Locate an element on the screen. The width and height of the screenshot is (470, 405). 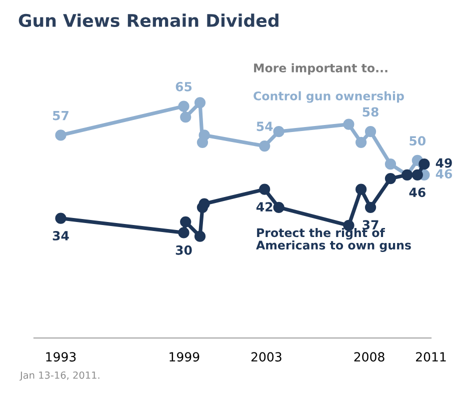
chart-title: Gun Views Remain Divided is located at coordinates (148, 21).